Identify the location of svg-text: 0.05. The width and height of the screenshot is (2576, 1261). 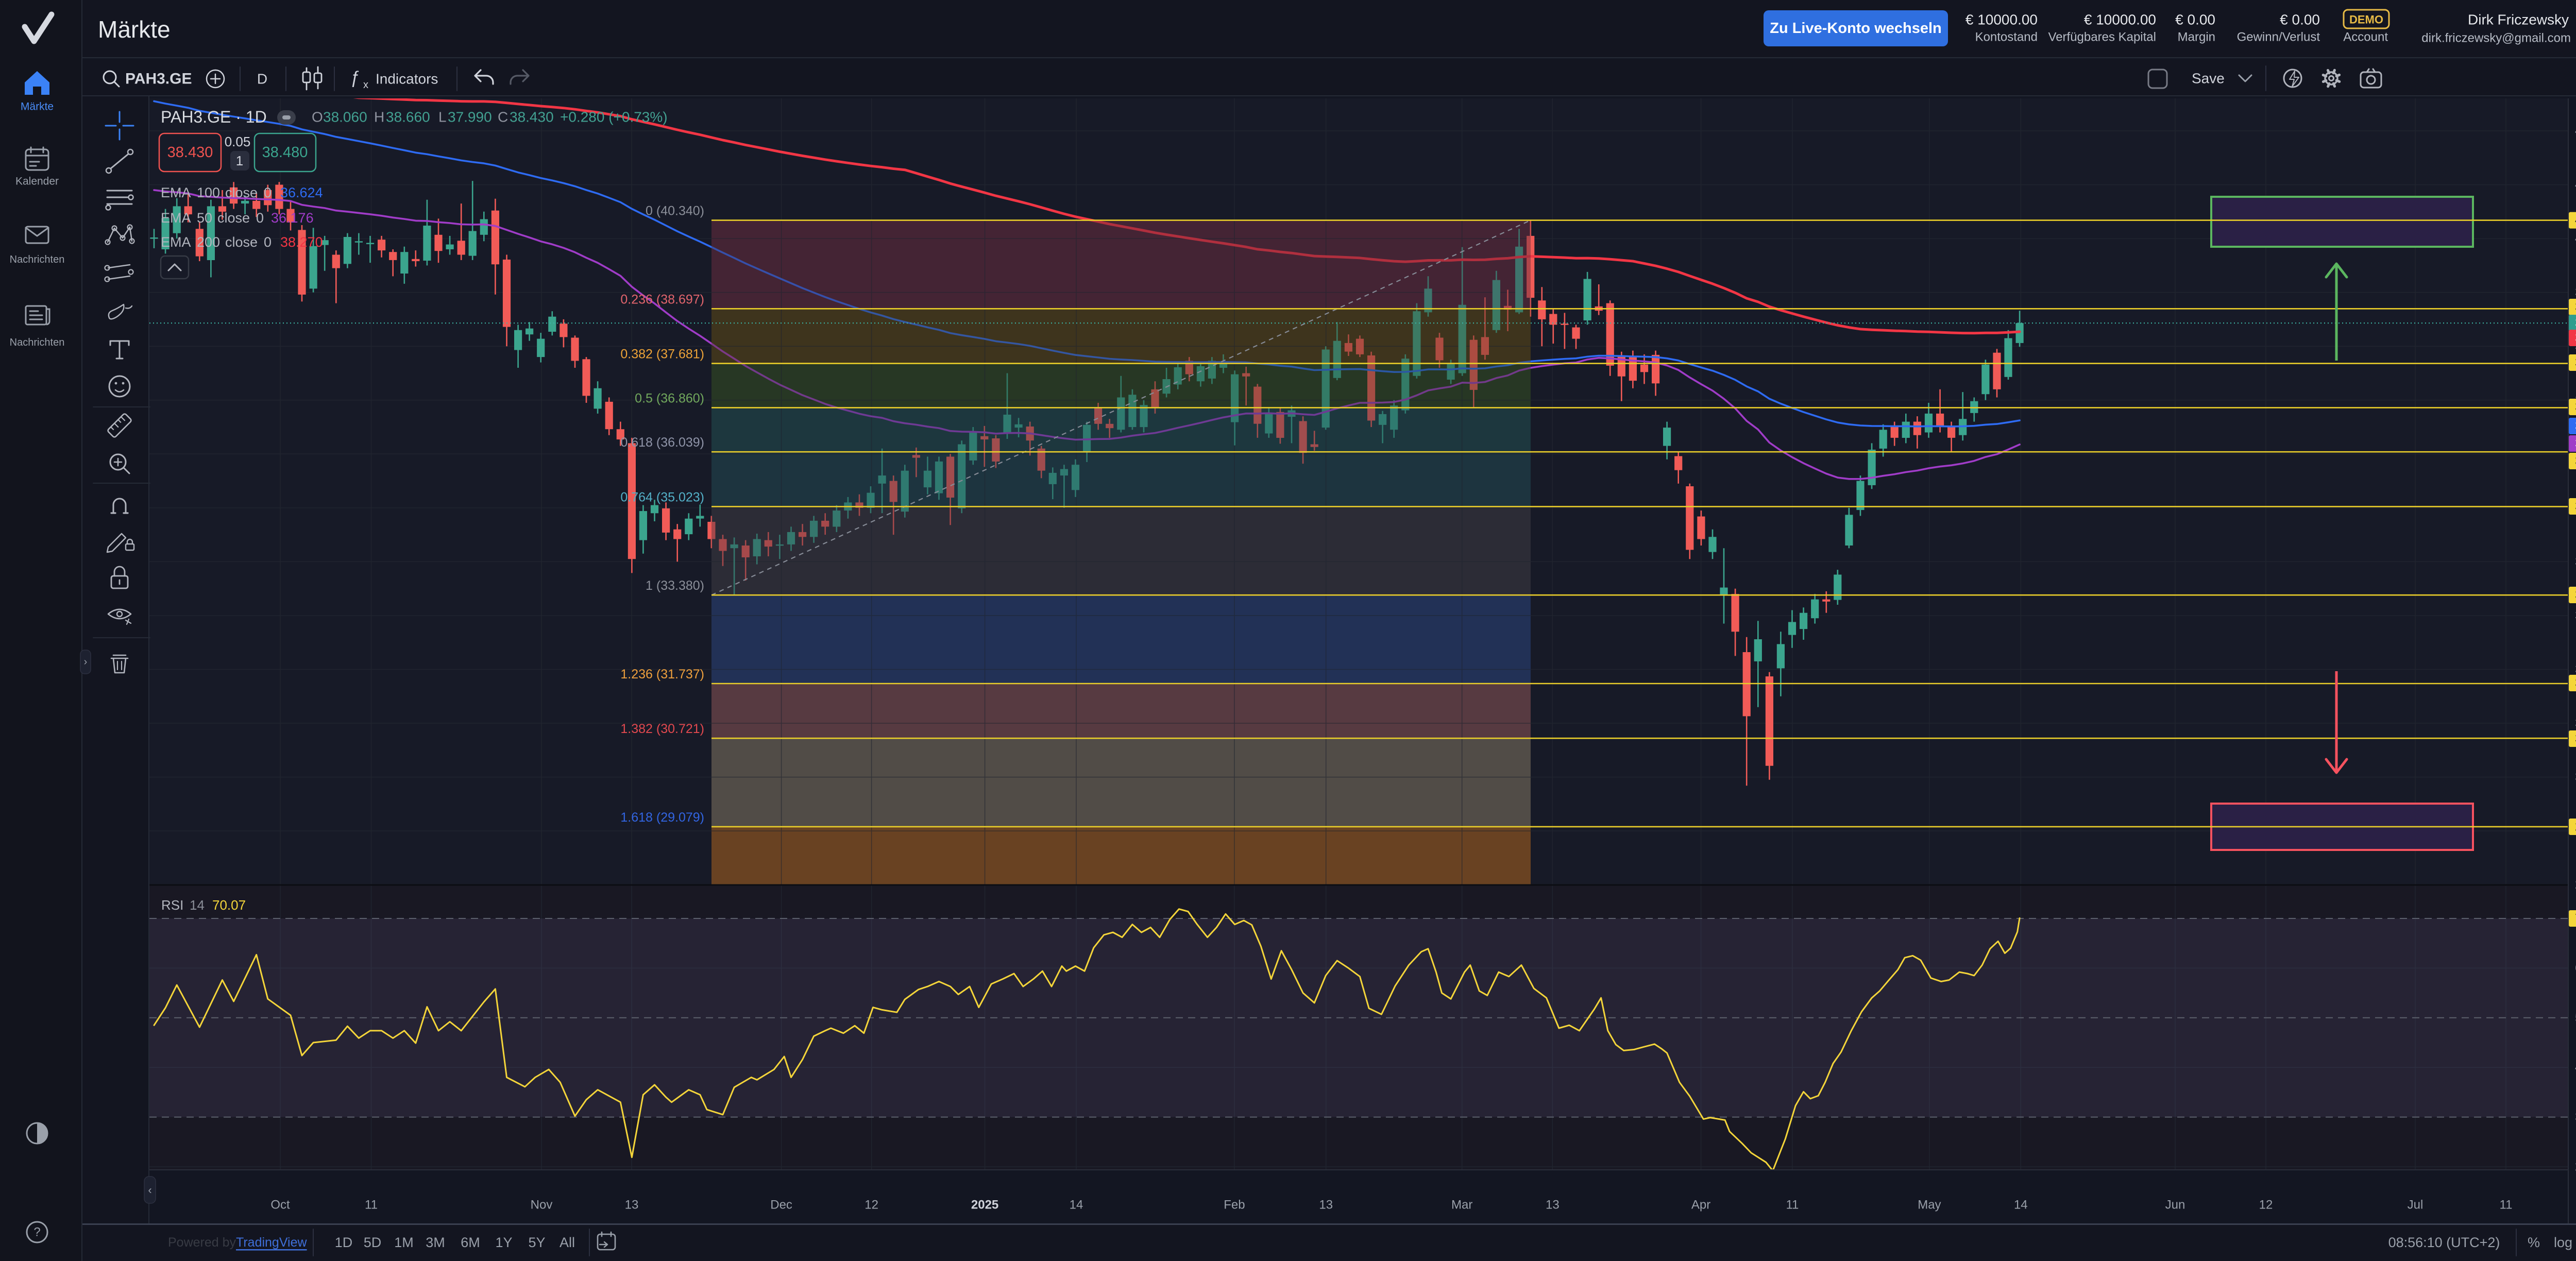
(238, 141).